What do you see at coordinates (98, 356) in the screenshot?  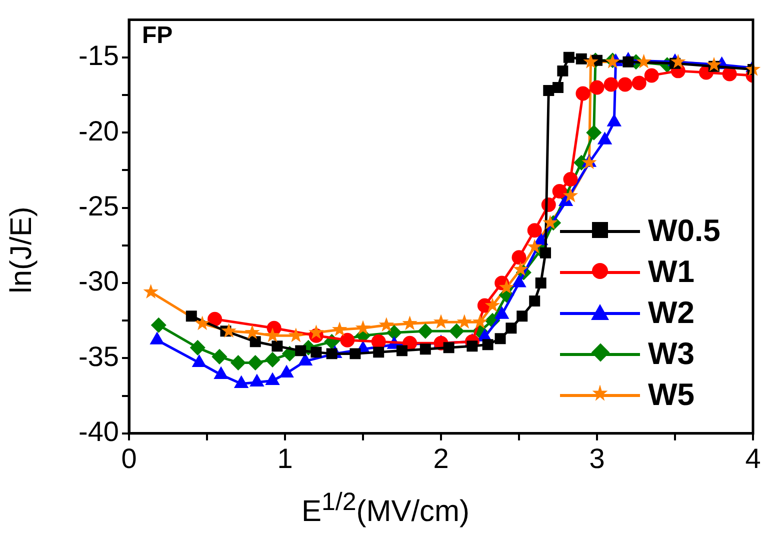 I see `y-tick-label: -35` at bounding box center [98, 356].